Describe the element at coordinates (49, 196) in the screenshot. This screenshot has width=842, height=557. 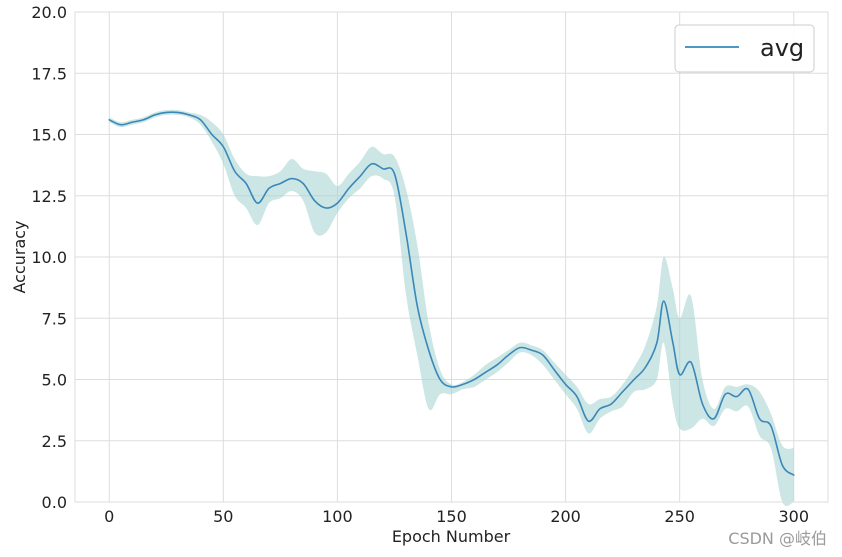
I see `y-tick-label: 12.5` at that location.